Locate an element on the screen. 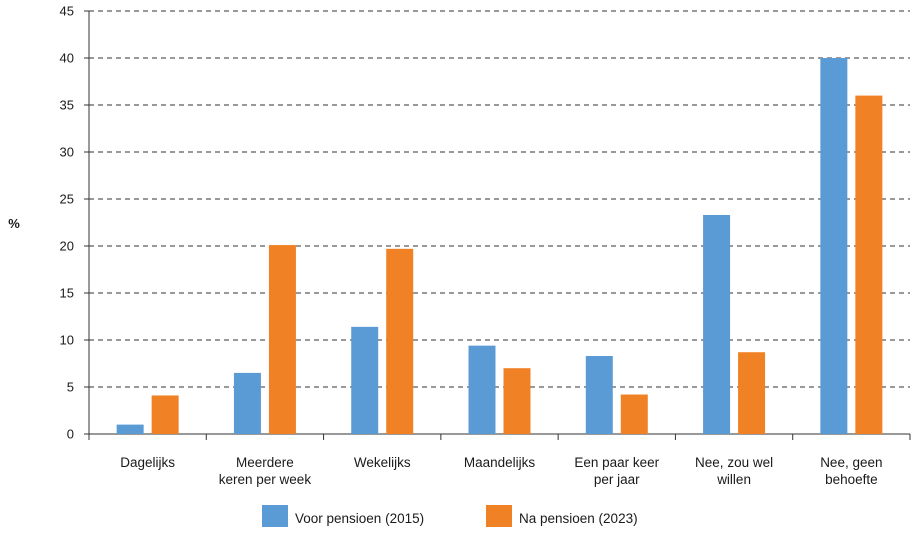  x-category-label: Wekelijks is located at coordinates (382, 462).